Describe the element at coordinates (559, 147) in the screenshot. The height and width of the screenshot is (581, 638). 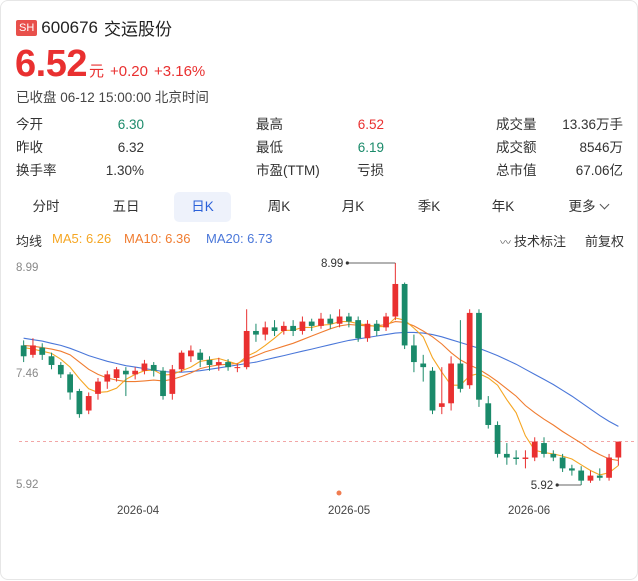
I see `stats-col-3: 成交量 13.36万手 成交额 8546万 总市值 67.06亿` at that location.